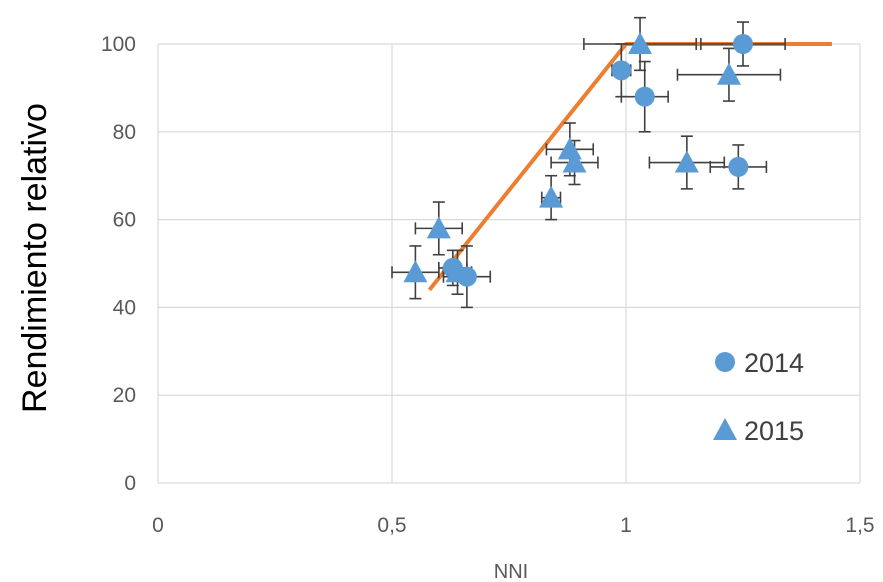 The height and width of the screenshot is (582, 883). What do you see at coordinates (124, 220) in the screenshot?
I see `y-tick-label: 60` at bounding box center [124, 220].